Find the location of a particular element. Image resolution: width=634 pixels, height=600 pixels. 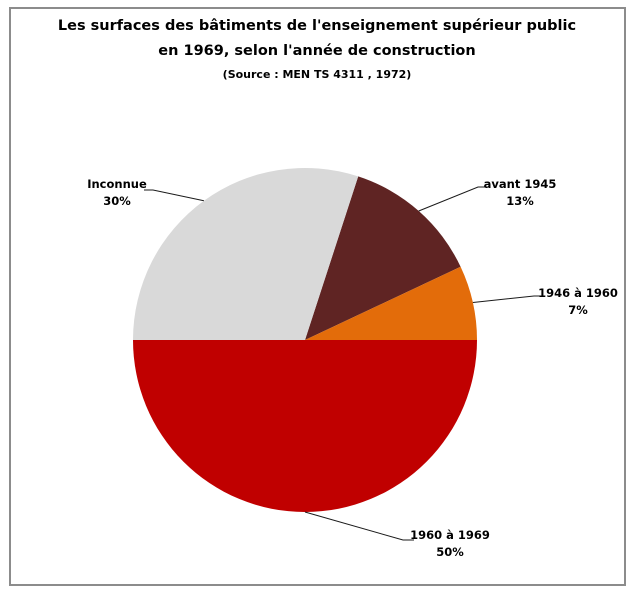

chart-source: (Source : MEN TS 4311 , 1972) is located at coordinates (317, 74).